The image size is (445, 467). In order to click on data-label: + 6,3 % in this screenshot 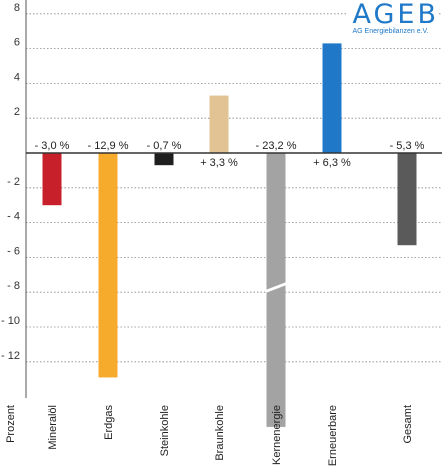, I will do `click(332, 163)`.